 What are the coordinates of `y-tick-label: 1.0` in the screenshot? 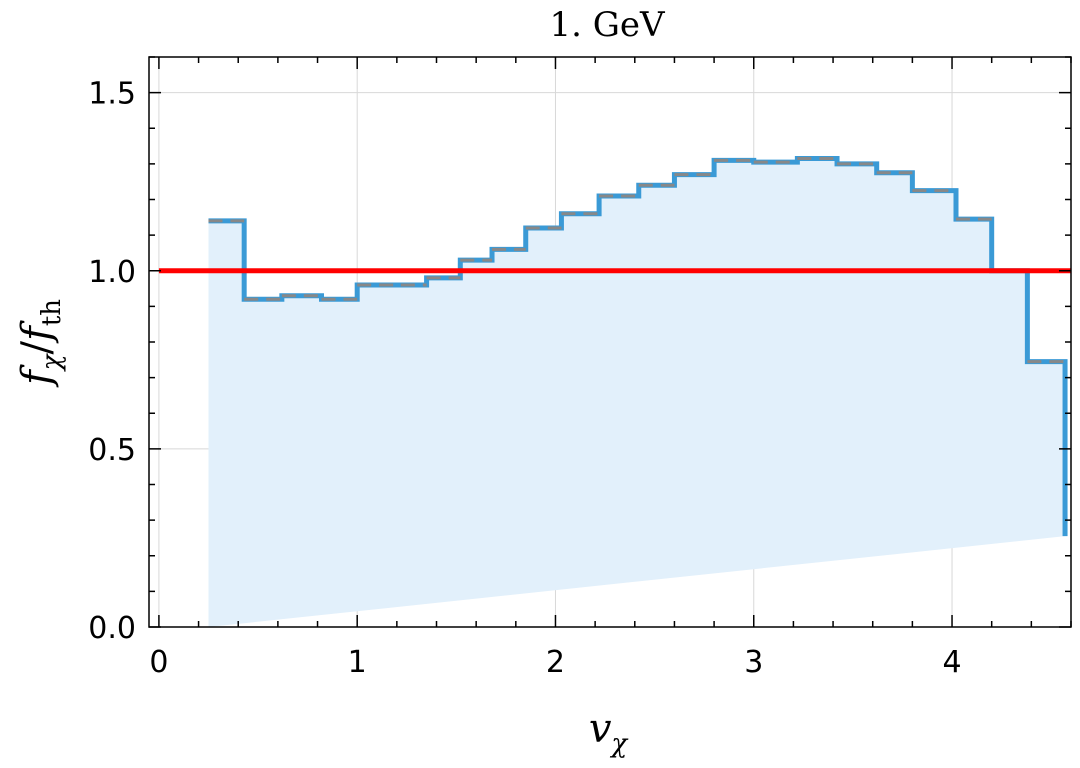 It's located at (112, 272).